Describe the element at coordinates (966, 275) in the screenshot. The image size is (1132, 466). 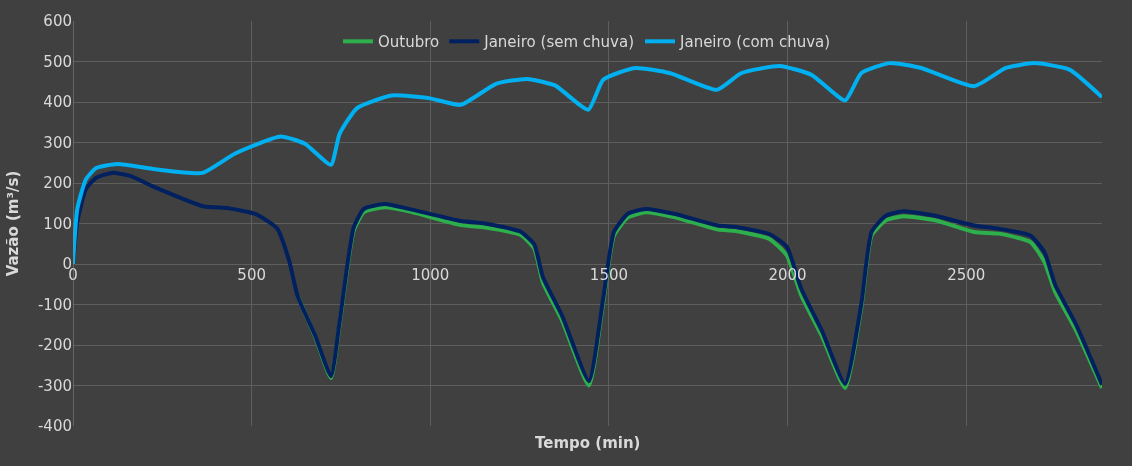
I see `x-tick-label: 2500` at that location.